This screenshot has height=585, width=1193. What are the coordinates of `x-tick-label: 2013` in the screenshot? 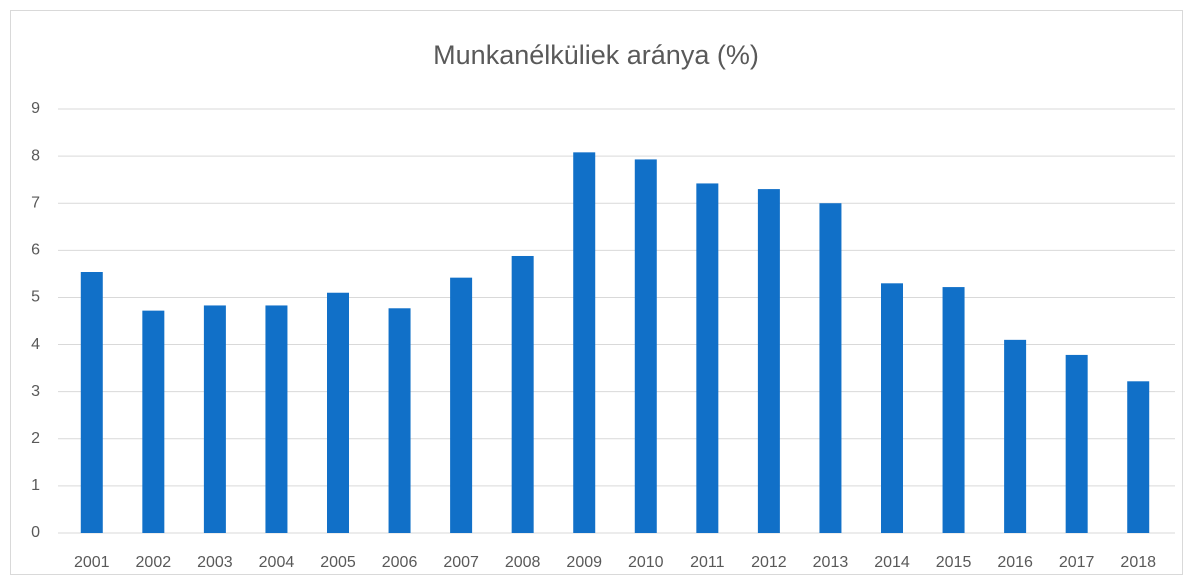 It's located at (831, 562).